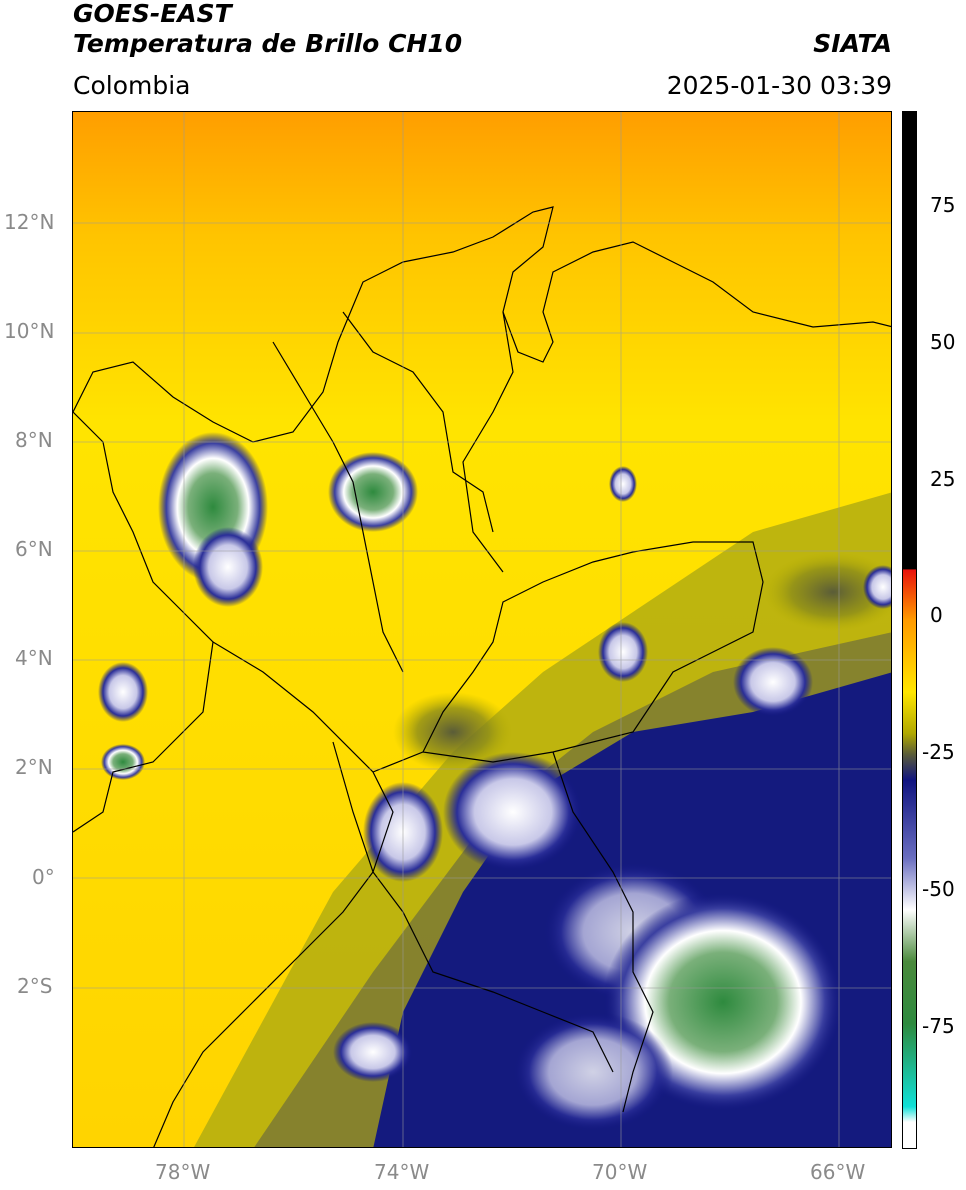 Image resolution: width=966 pixels, height=1190 pixels. I want to click on source-label: SIATA, so click(852, 43).